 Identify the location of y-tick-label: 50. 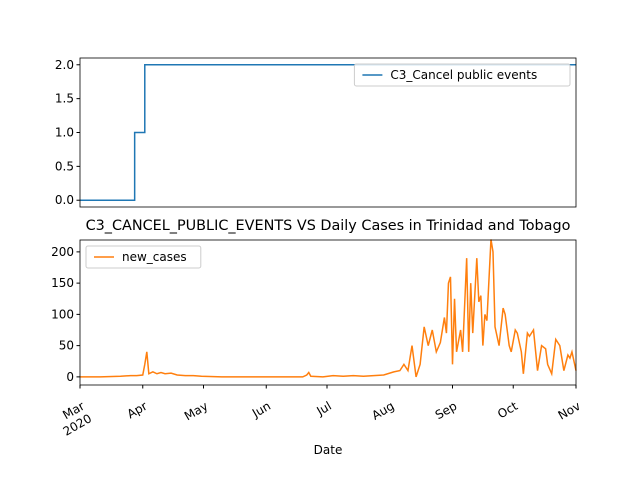
(66, 346).